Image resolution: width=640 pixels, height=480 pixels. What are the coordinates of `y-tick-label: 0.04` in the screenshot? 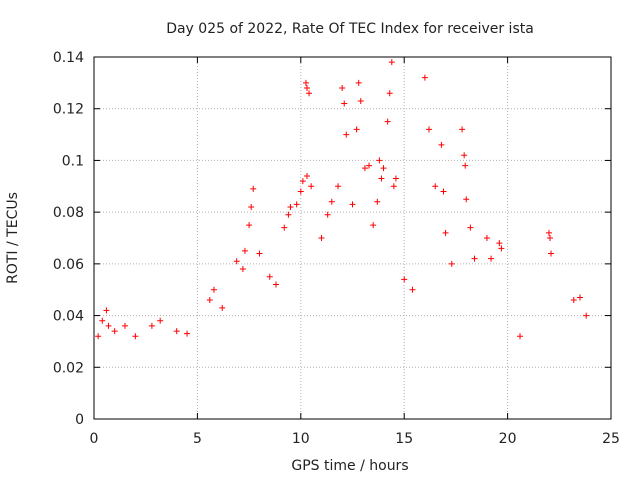 It's located at (68, 317).